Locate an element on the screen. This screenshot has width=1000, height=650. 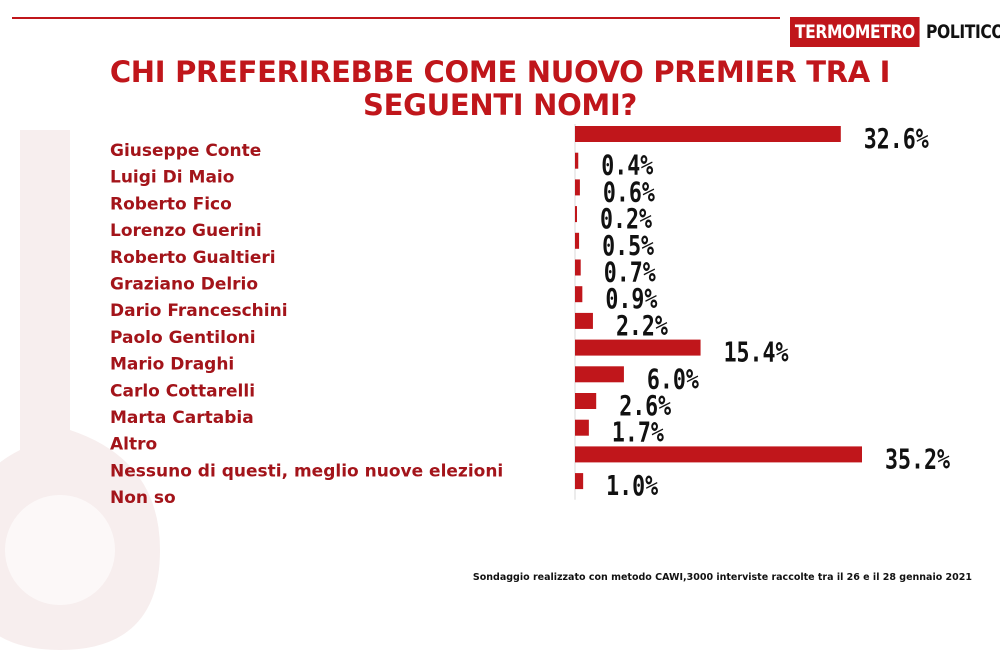
category-label: Marta Cartabia is located at coordinates (182, 418).